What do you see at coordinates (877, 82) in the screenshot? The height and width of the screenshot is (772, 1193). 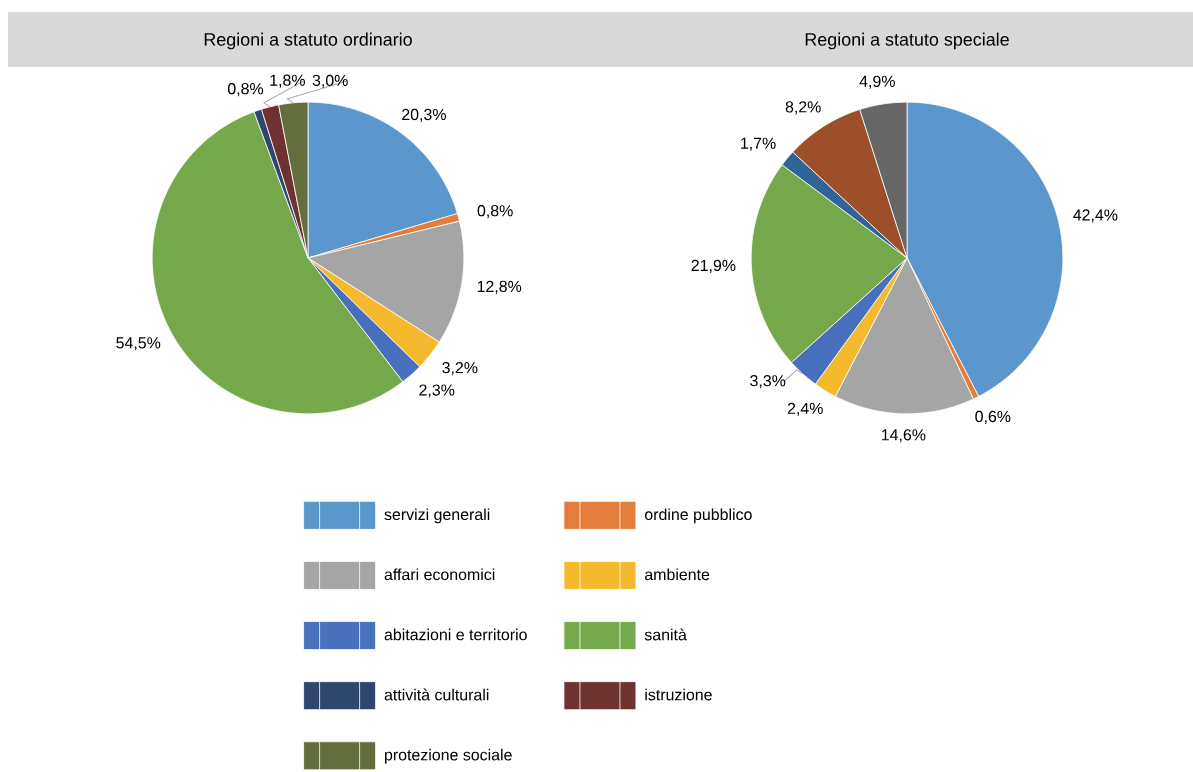 I see `data-label: 4,9%` at bounding box center [877, 82].